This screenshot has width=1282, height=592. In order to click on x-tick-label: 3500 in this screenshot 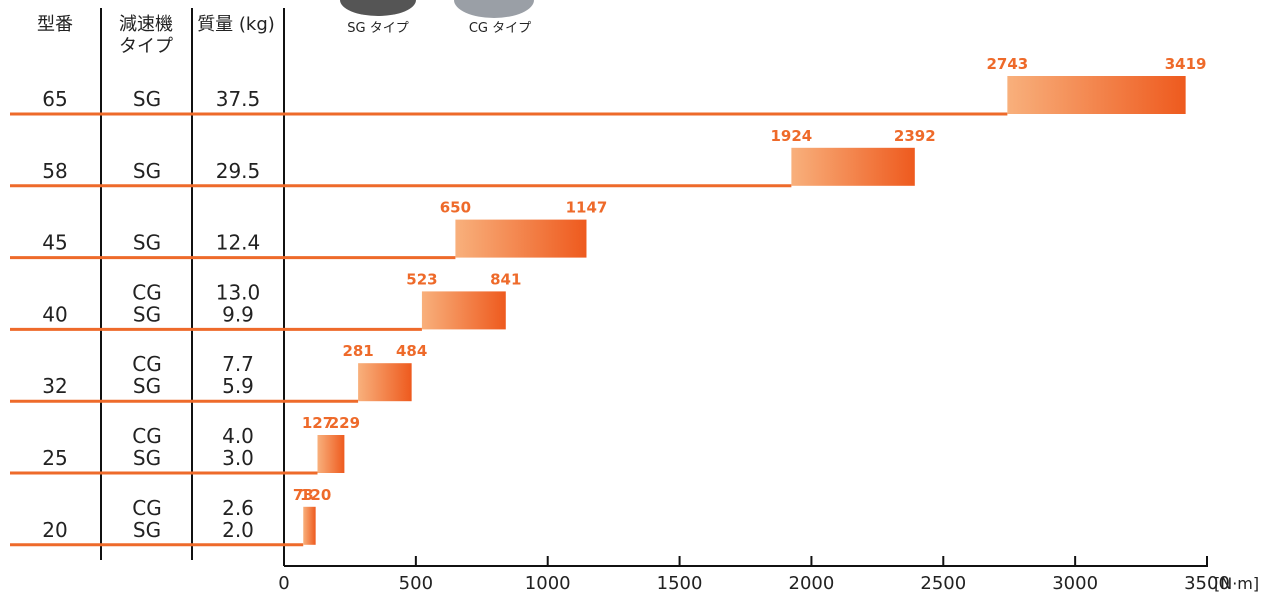, I will do `click(1207, 582)`.